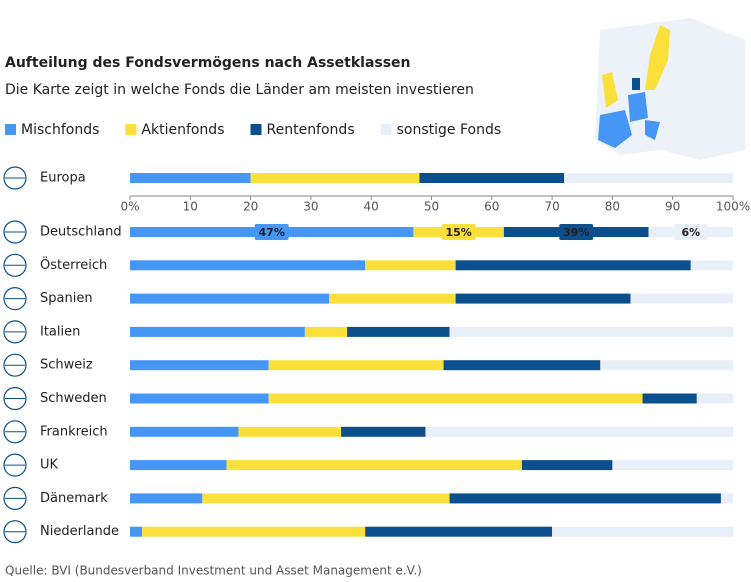  I want to click on x-tick-label: 100%, so click(733, 207).